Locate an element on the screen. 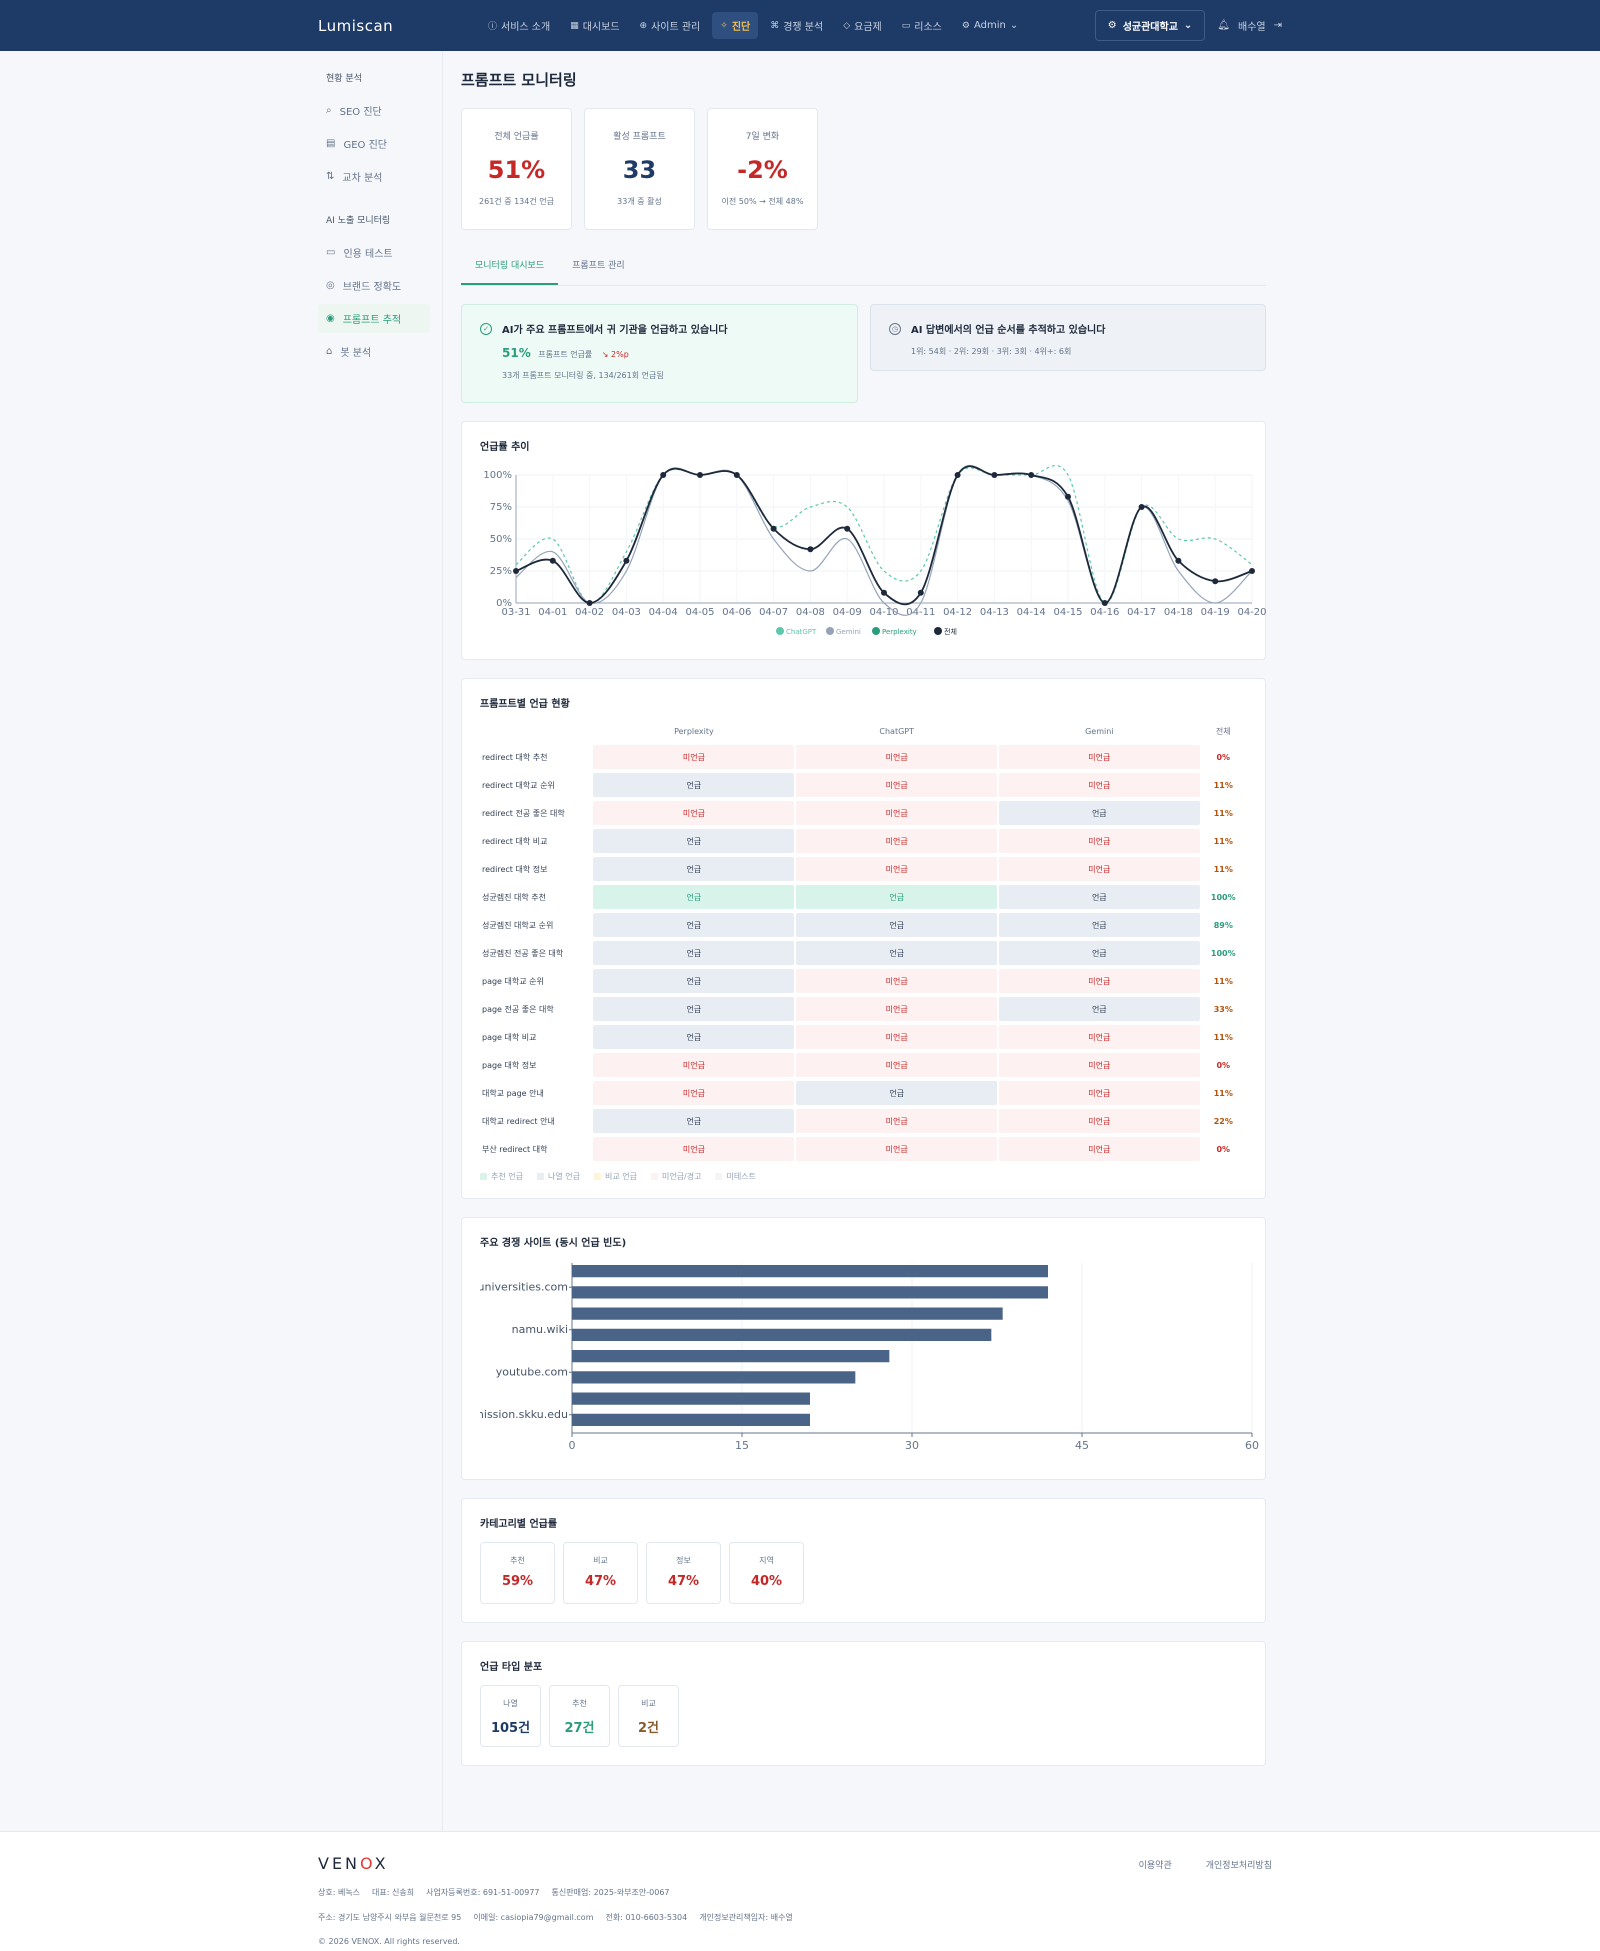 The image size is (1600, 1951). org-icon: ⚙ is located at coordinates (1112, 25).